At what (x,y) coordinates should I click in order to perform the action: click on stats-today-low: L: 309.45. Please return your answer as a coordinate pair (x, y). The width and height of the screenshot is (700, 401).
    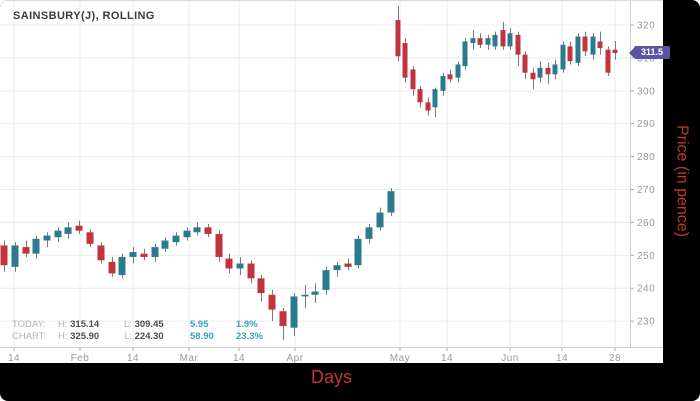
    Looking at the image, I should click on (144, 324).